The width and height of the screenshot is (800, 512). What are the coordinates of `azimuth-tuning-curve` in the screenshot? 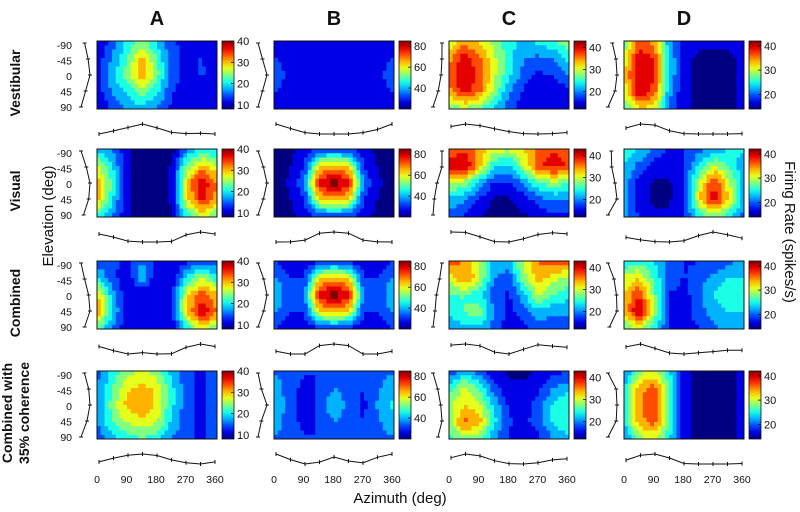 It's located at (157, 237).